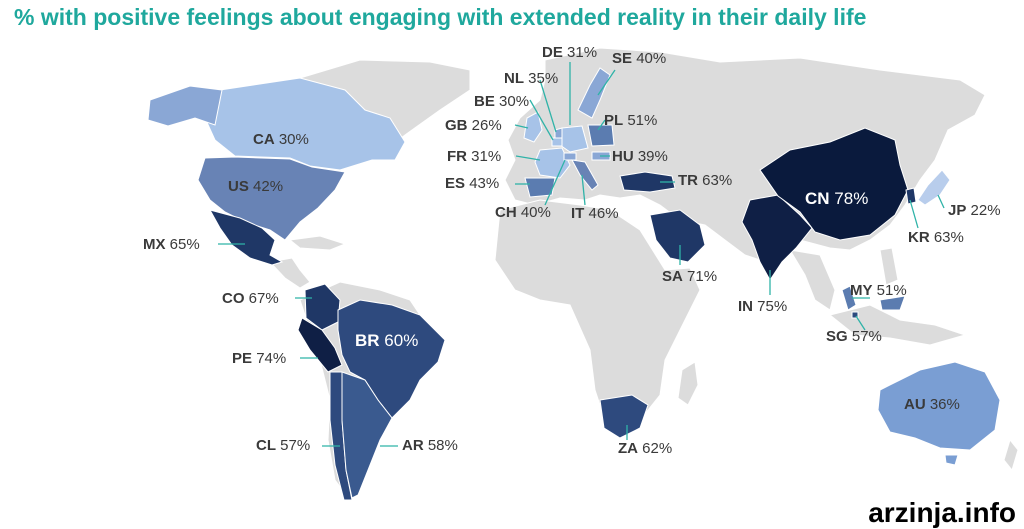 The width and height of the screenshot is (1024, 529). What do you see at coordinates (502, 101) in the screenshot?
I see `label-be: BE 30%` at bounding box center [502, 101].